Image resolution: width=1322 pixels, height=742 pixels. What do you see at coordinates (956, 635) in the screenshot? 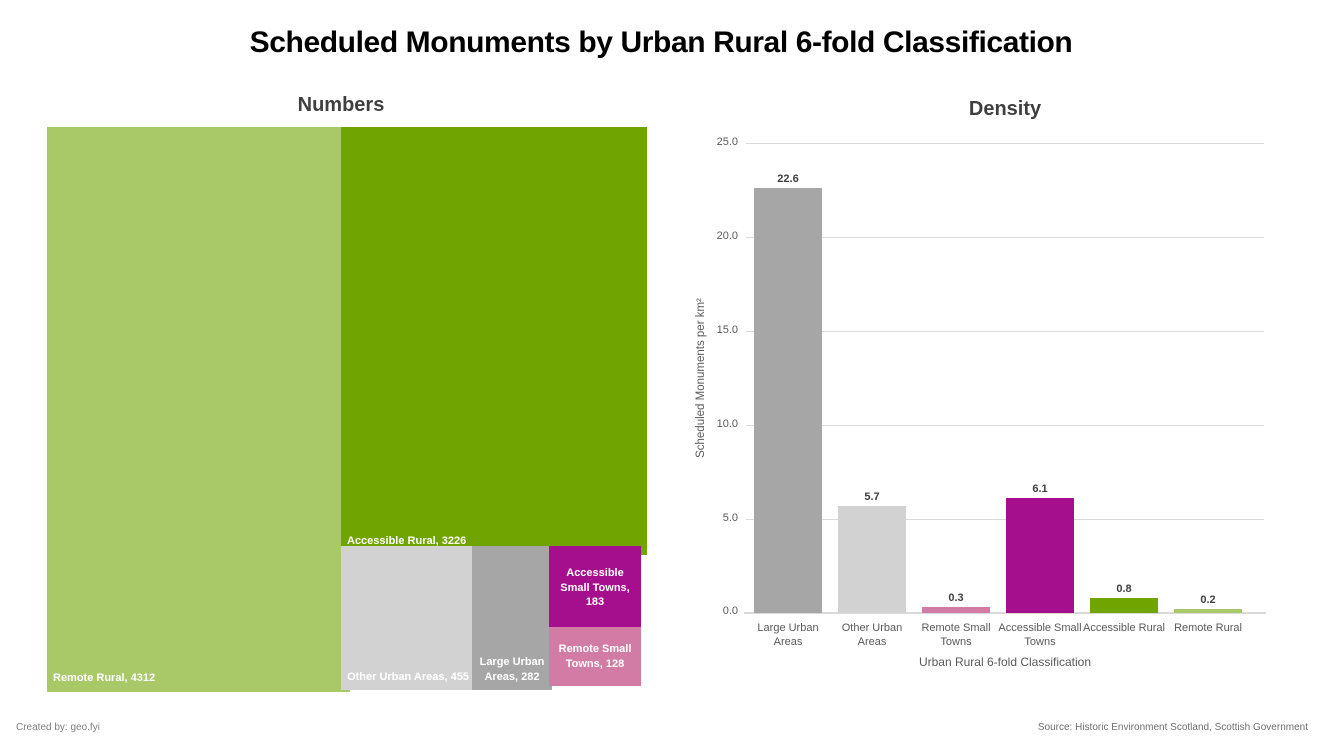
I see `x-category-remote-small-towns: Remote Small Towns` at bounding box center [956, 635].